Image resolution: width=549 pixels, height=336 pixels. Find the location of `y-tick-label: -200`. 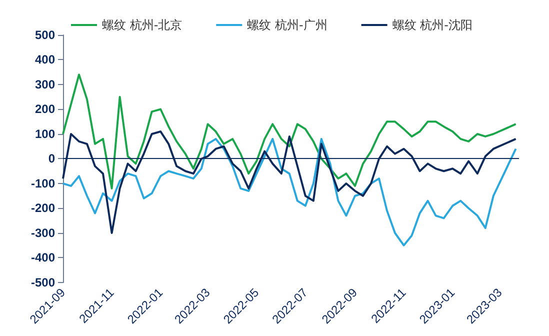

y-tick-label: -200 is located at coordinates (43, 208).